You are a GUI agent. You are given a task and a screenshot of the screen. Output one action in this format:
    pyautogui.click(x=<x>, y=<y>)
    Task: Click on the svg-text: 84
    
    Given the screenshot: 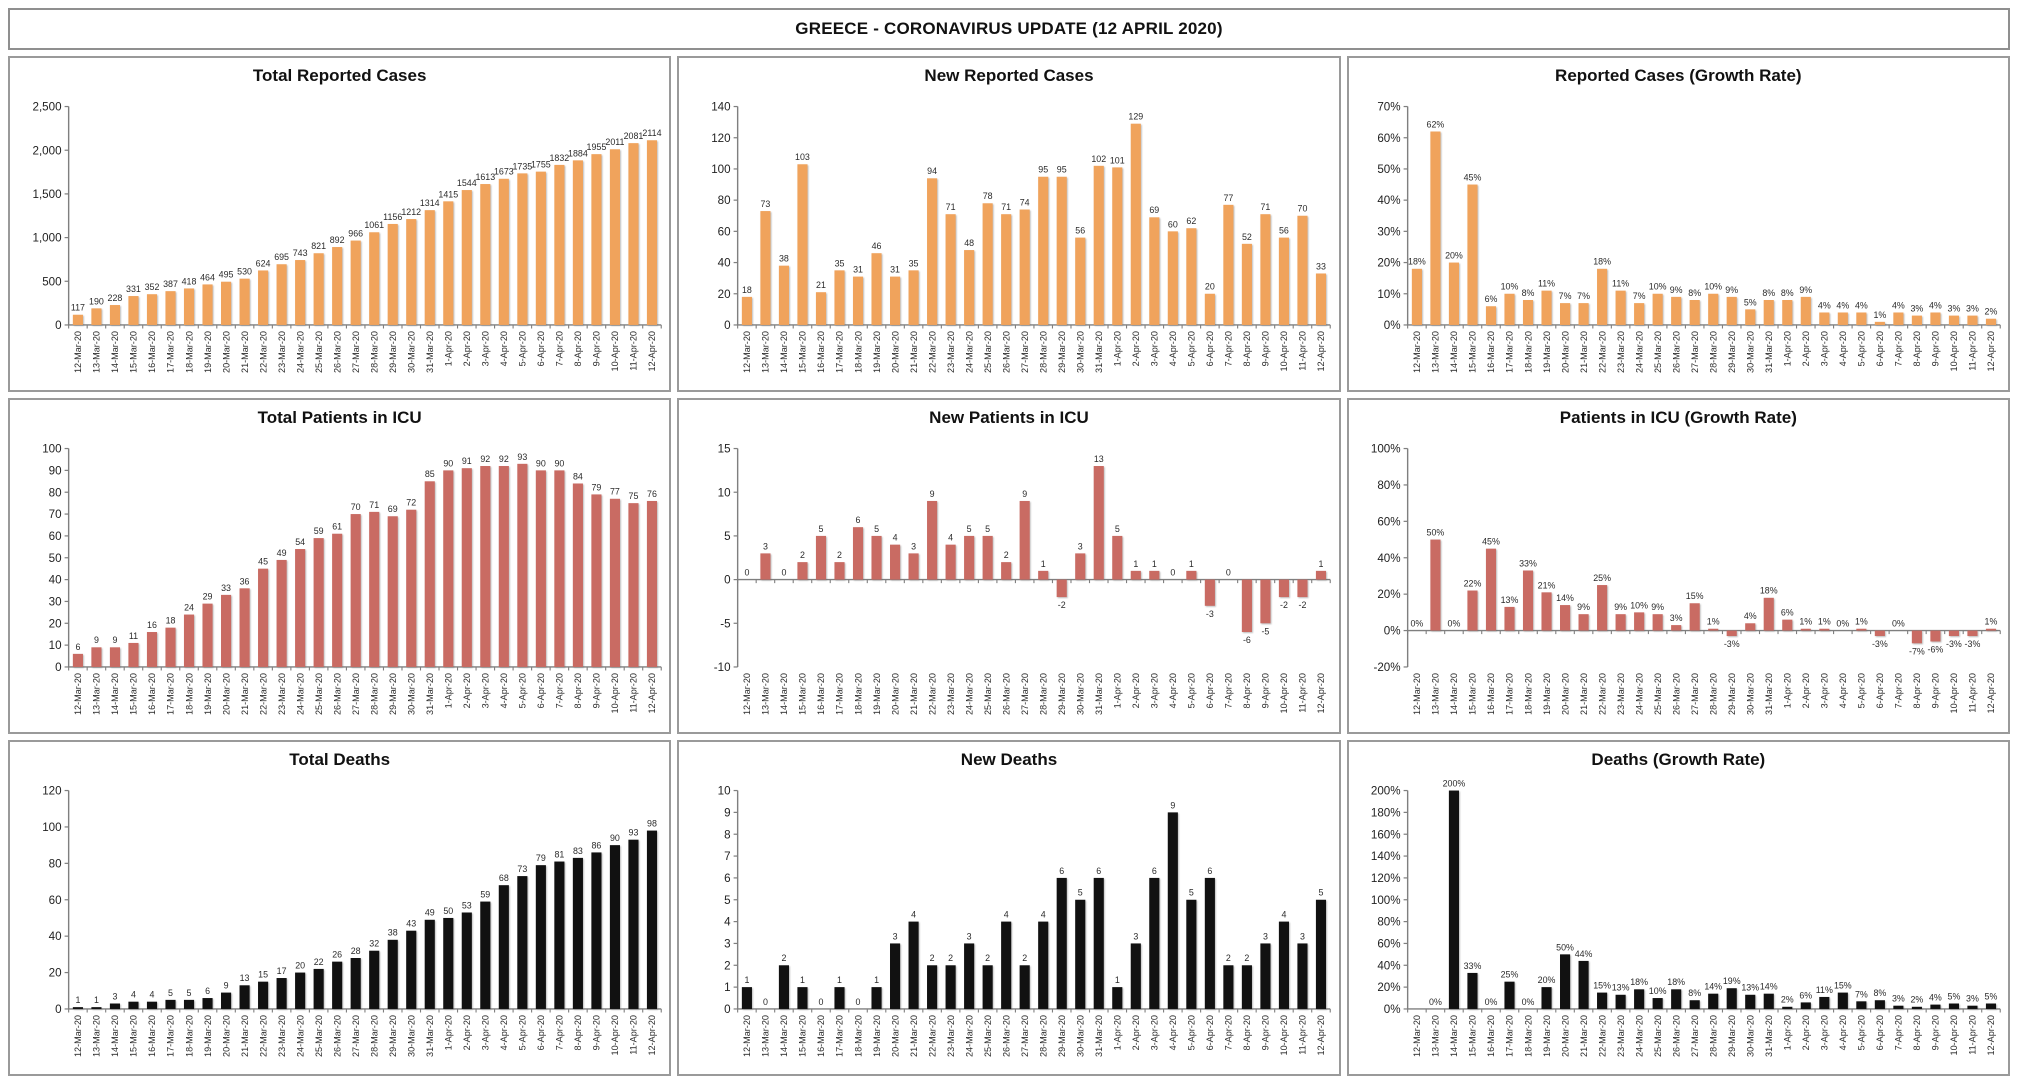 What is the action you would take?
    pyautogui.click(x=578, y=476)
    